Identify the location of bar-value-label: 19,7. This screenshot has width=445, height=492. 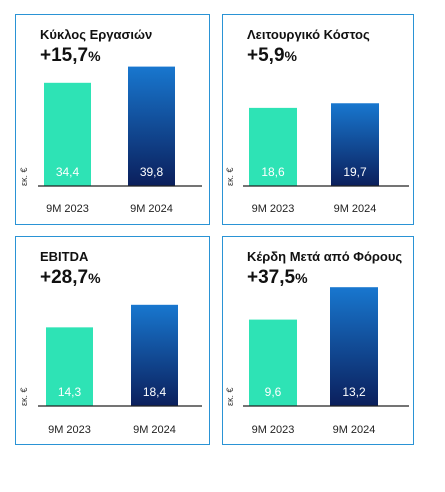
(355, 172).